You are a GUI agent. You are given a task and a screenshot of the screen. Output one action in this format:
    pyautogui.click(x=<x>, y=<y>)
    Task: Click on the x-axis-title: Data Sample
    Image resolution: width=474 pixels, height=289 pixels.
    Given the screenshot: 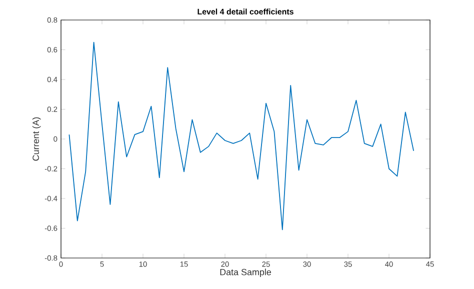 What is the action you would take?
    pyautogui.click(x=246, y=273)
    